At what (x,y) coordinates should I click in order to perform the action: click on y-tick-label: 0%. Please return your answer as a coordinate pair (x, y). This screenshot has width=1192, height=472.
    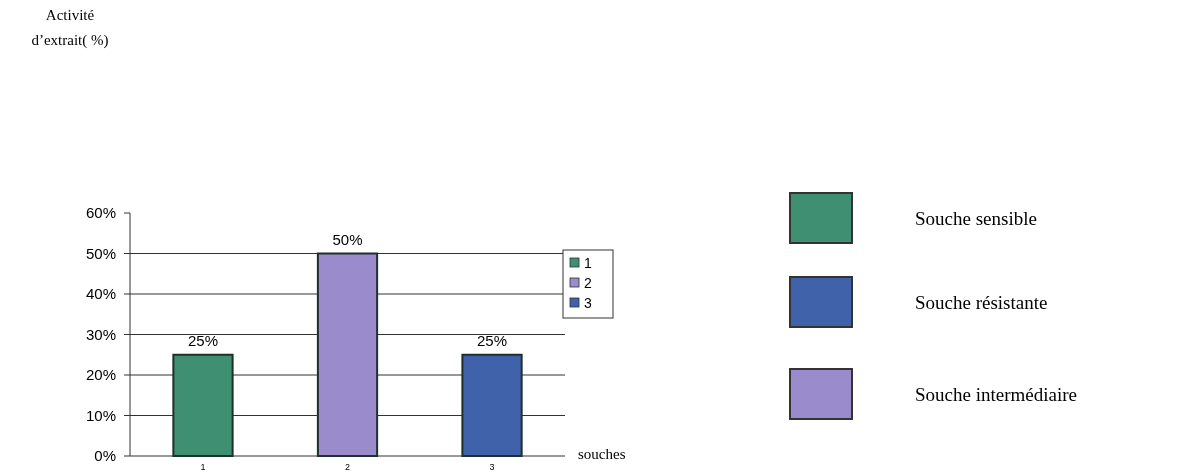
    Looking at the image, I should click on (105, 456).